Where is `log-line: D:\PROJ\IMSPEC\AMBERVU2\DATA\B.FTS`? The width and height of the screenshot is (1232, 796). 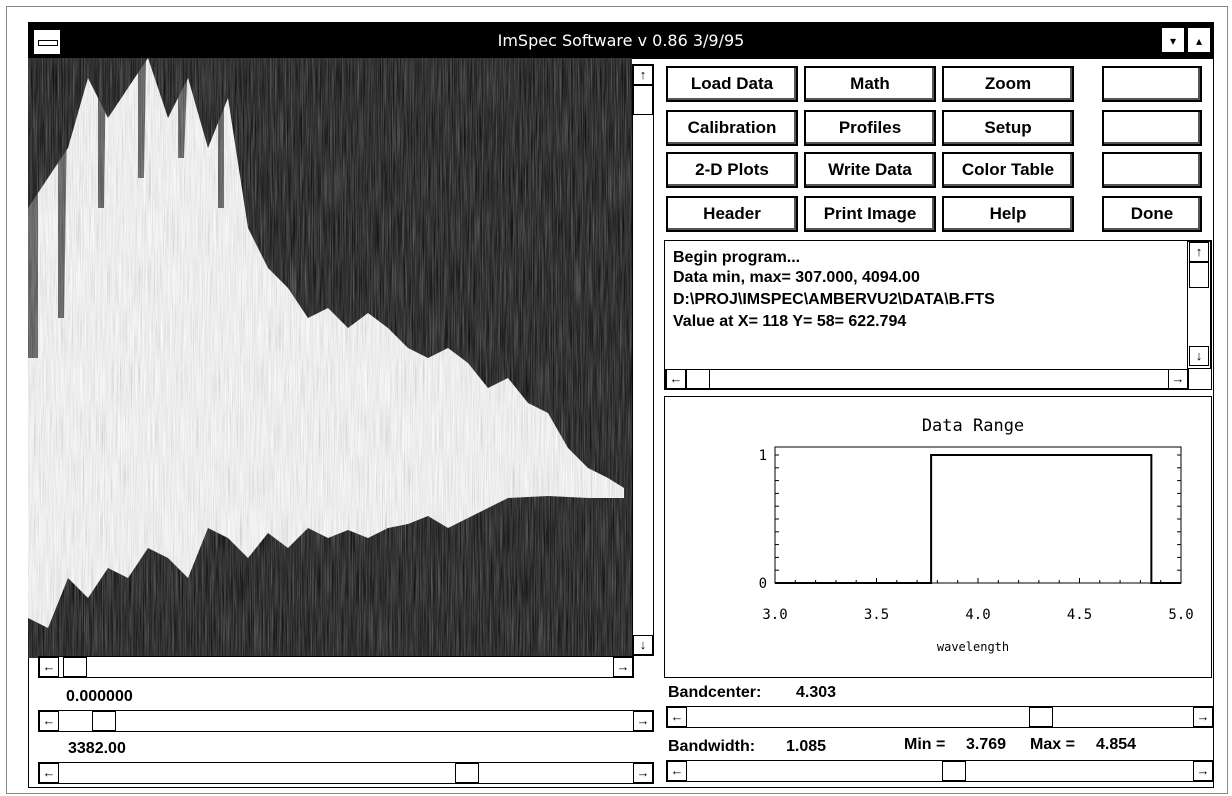
log-line: D:\PROJ\IMSPEC\AMBERVU2\DATA\B.FTS is located at coordinates (834, 299).